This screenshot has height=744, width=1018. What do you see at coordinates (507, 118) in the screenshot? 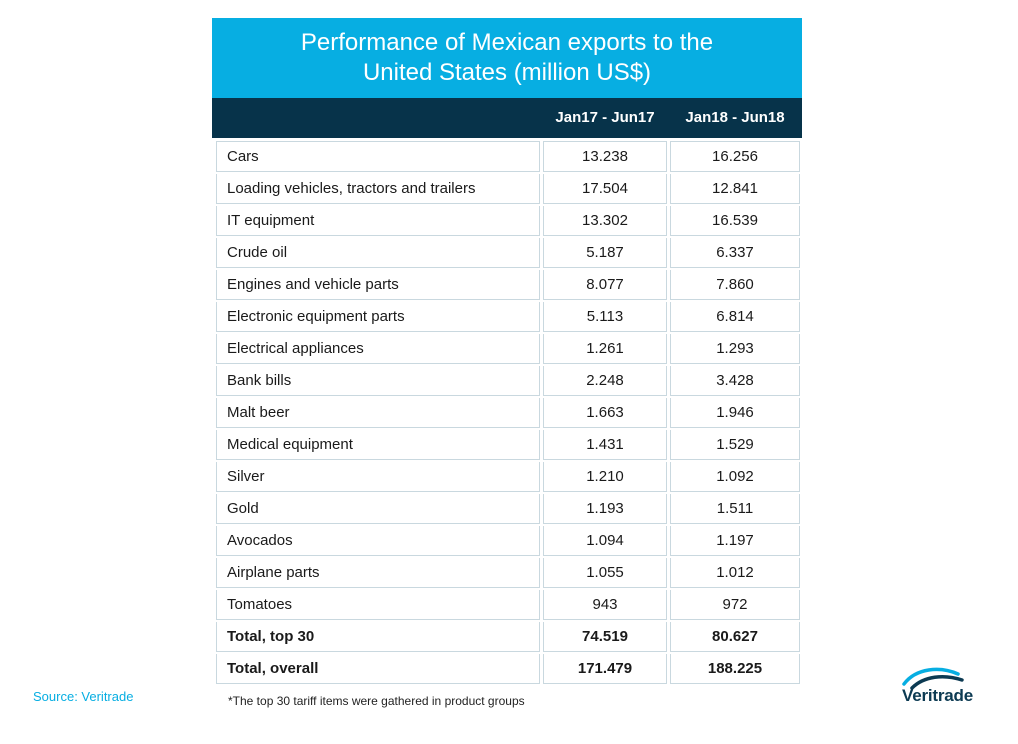
I see `column-header-bar: Jan17 - Jun17 Jan18 - Jun18` at bounding box center [507, 118].